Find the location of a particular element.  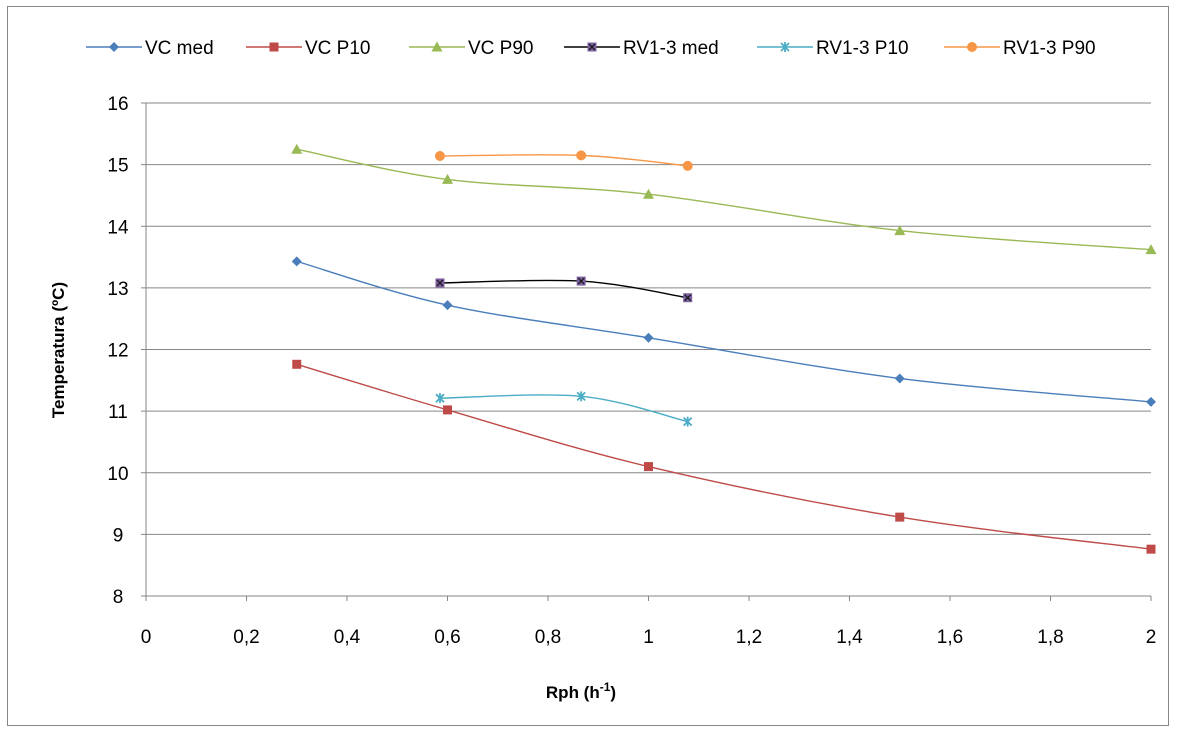

legend-item-0: VC med is located at coordinates (150, 48).